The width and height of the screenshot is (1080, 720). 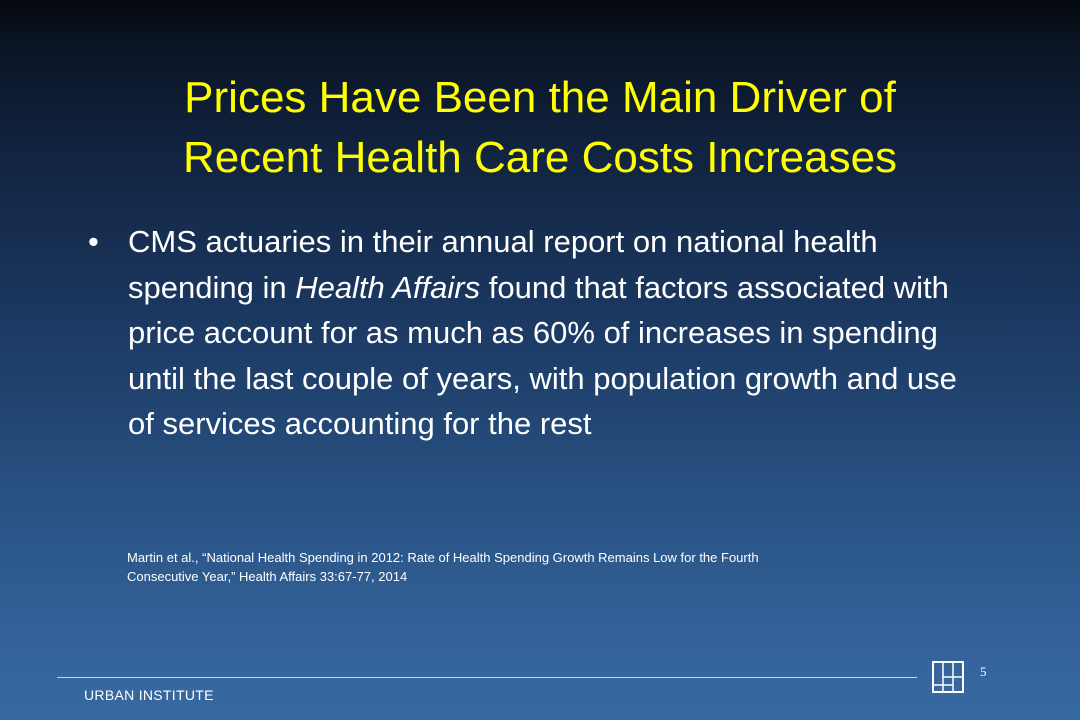 What do you see at coordinates (948, 677) in the screenshot?
I see `urban-institute-logo-icon` at bounding box center [948, 677].